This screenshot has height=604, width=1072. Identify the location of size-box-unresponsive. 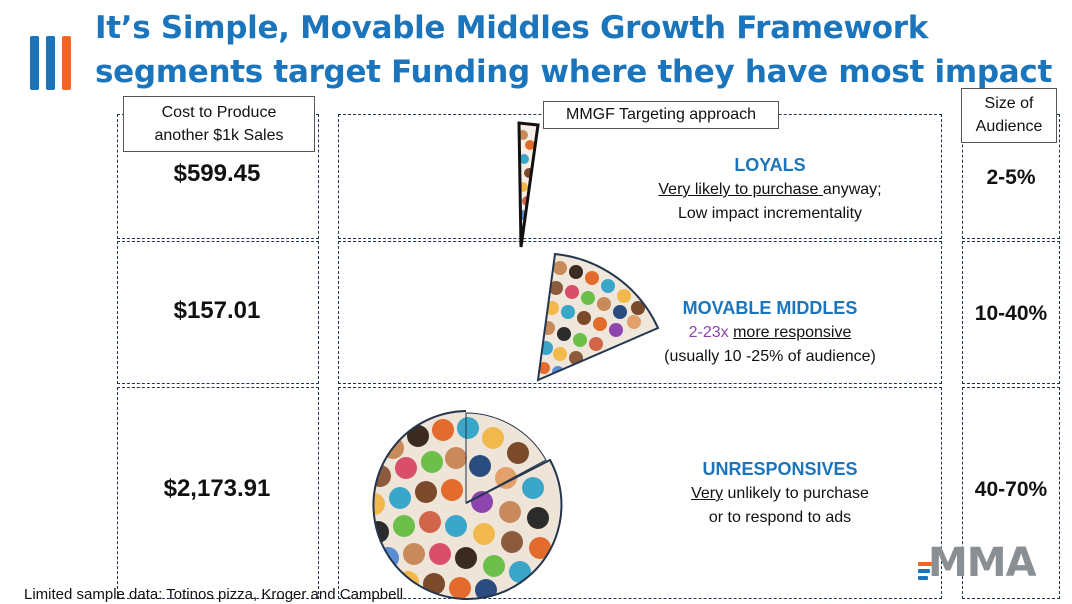
(1011, 493).